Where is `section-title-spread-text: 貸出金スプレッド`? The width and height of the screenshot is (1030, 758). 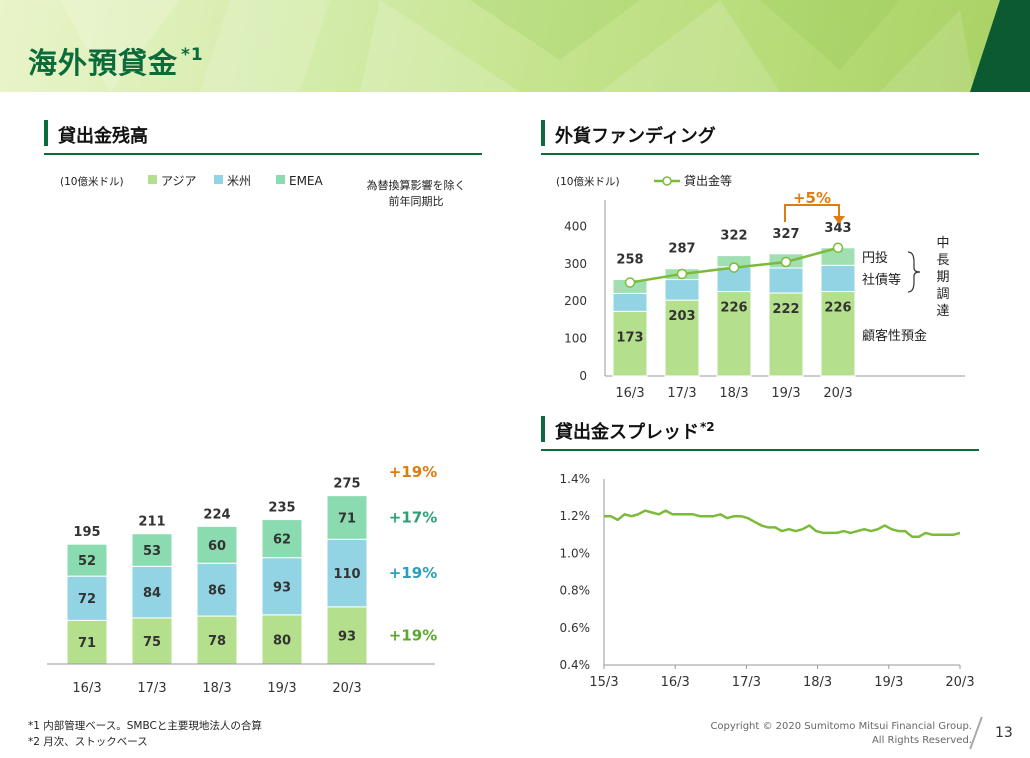 section-title-spread-text: 貸出金スプレッド is located at coordinates (627, 432).